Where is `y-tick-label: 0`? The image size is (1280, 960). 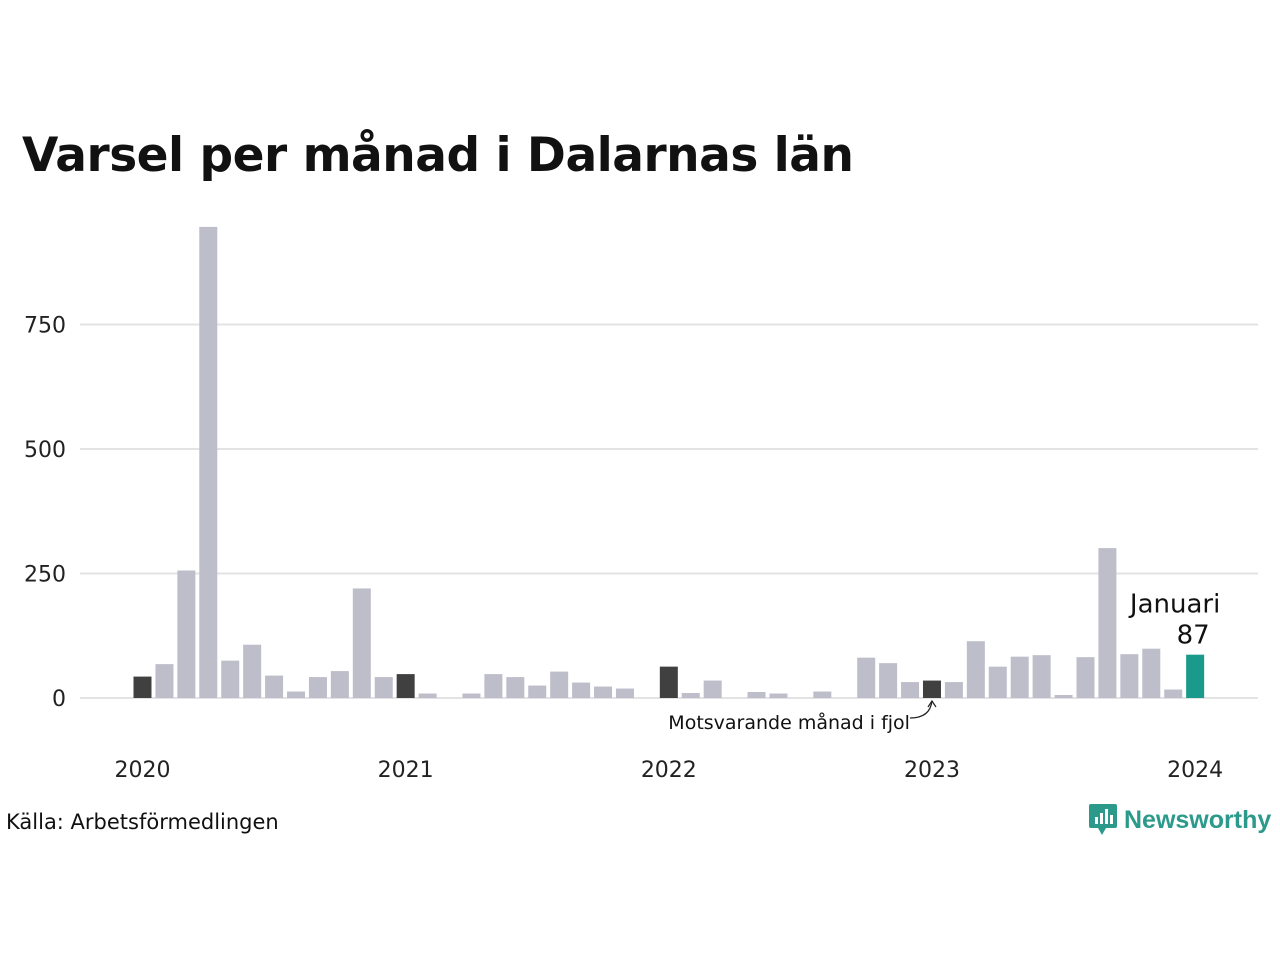 y-tick-label: 0 is located at coordinates (59, 699).